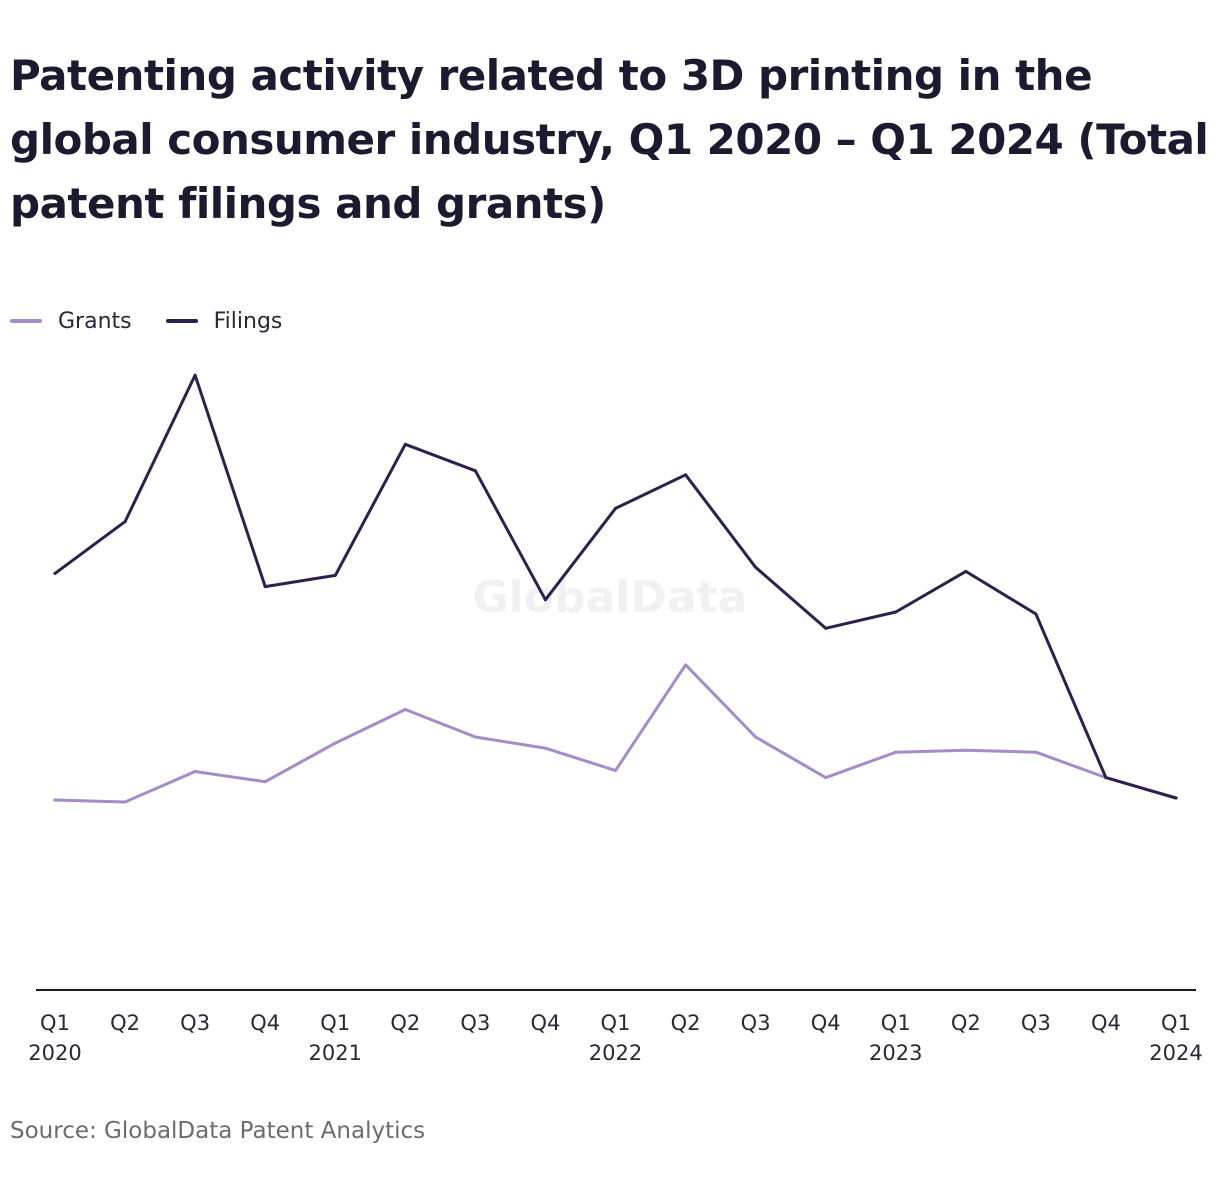 This screenshot has height=1190, width=1220. What do you see at coordinates (615, 733) in the screenshot?
I see `series-line-grants` at bounding box center [615, 733].